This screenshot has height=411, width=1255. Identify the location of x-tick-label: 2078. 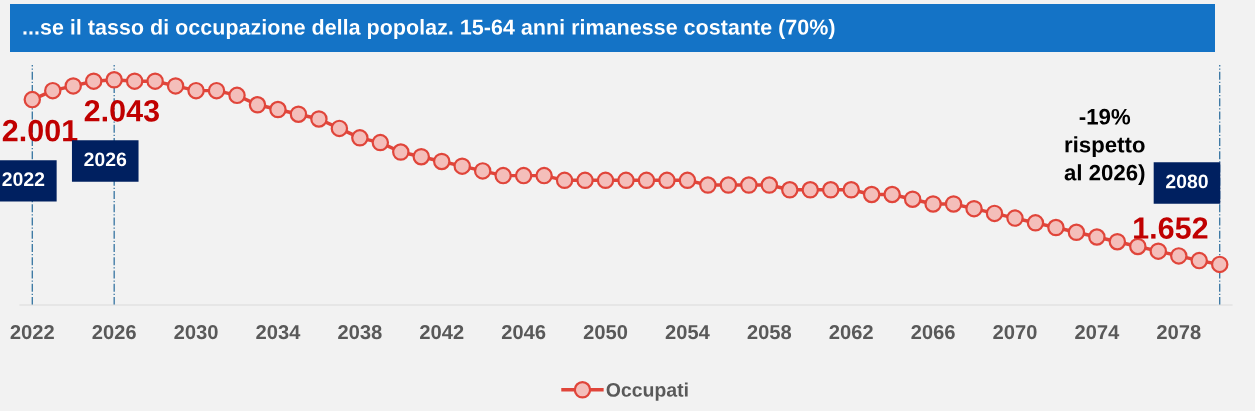
(1179, 332).